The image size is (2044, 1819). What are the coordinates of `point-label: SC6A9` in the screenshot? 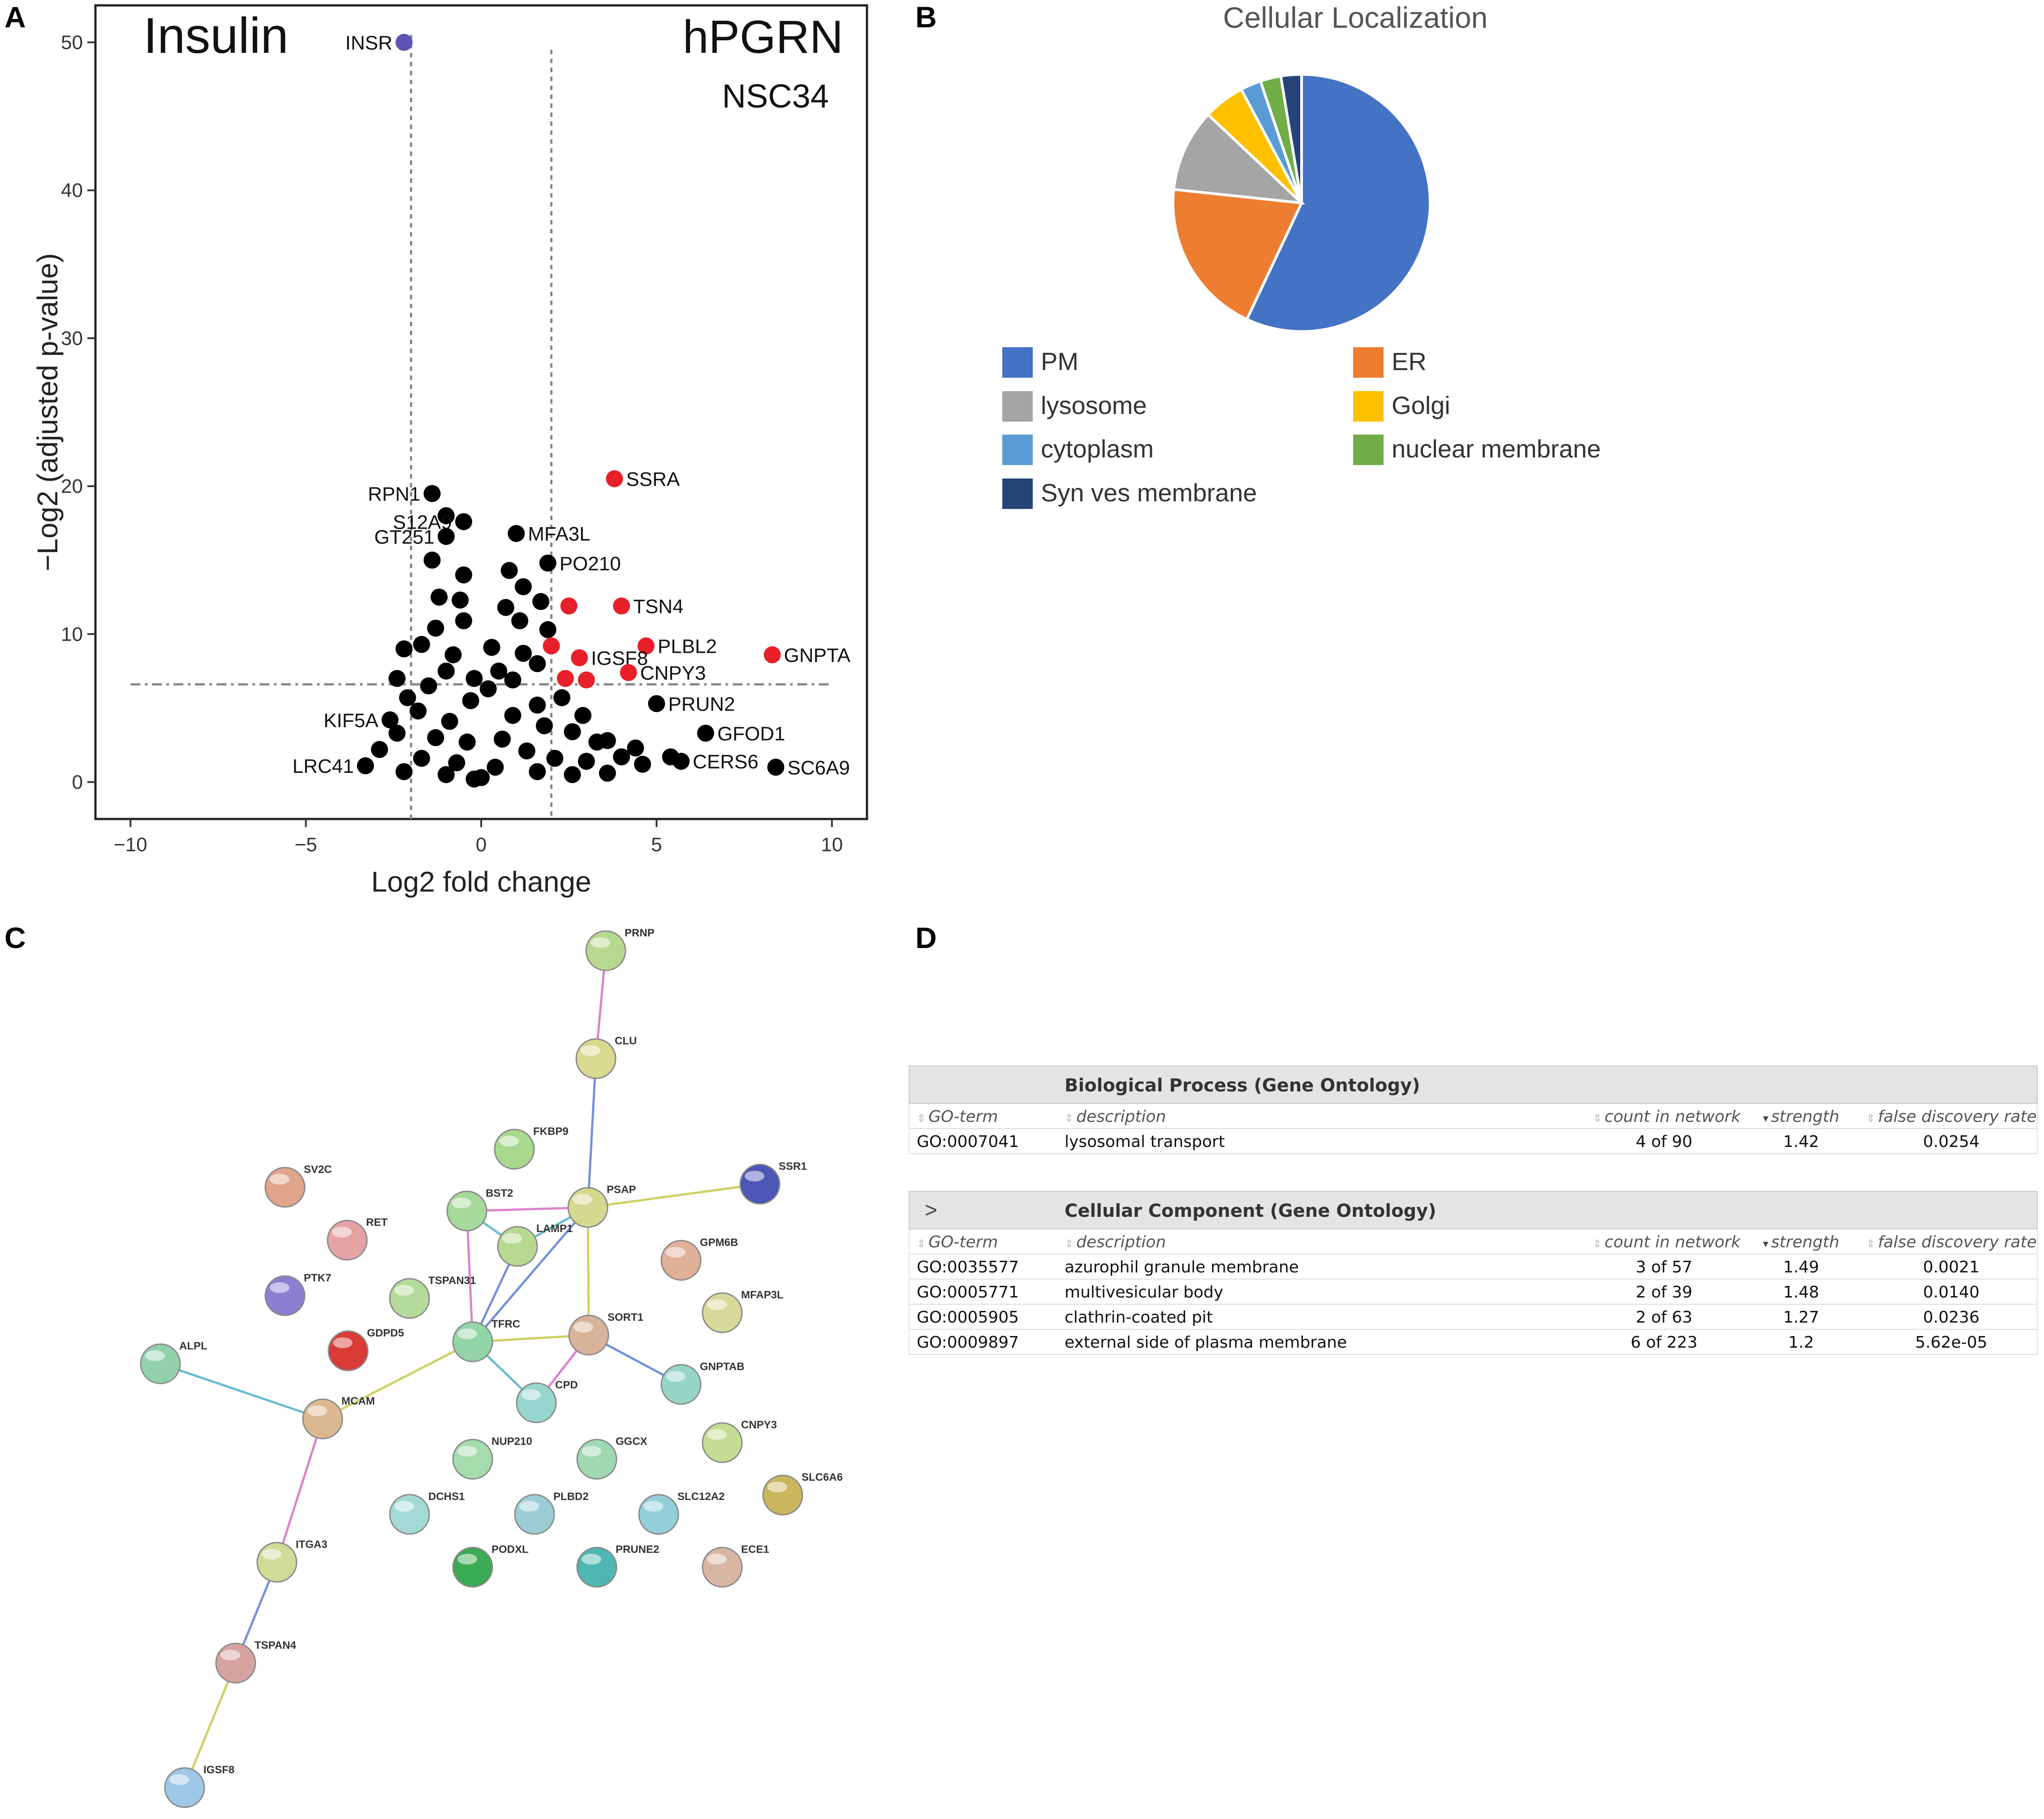 It's located at (818, 768).